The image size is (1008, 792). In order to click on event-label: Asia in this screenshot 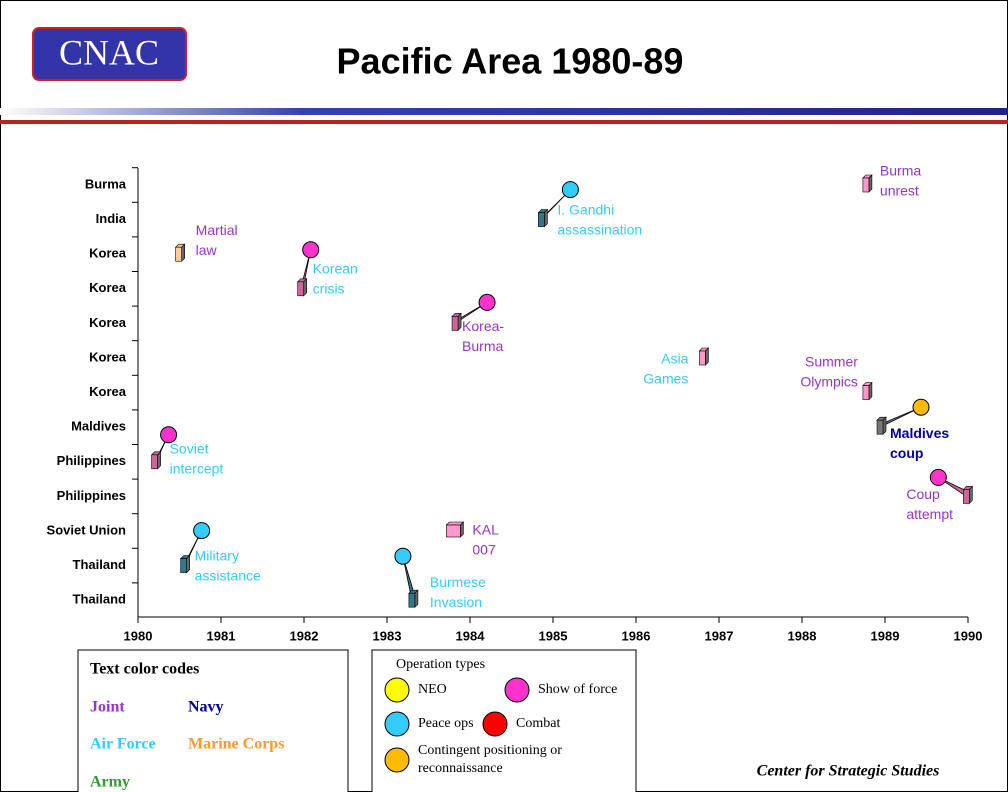, I will do `click(674, 359)`.